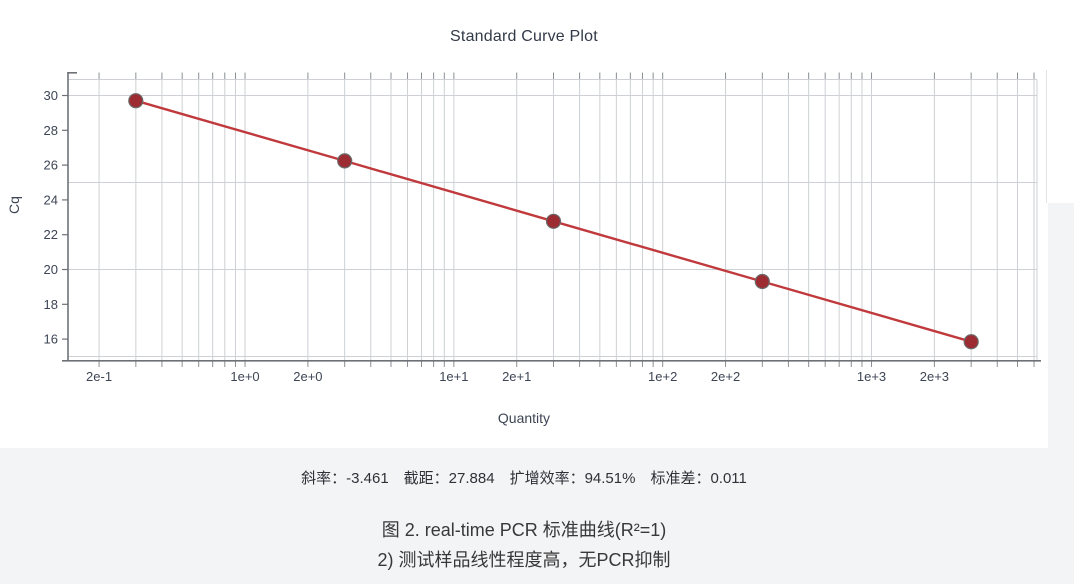  What do you see at coordinates (51, 130) in the screenshot?
I see `y-tick-label: 28` at bounding box center [51, 130].